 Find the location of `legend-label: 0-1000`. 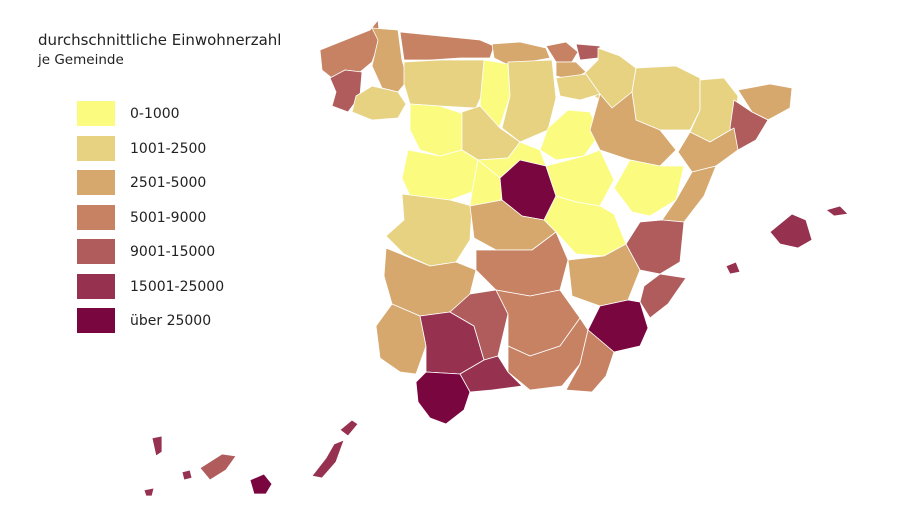

legend-label: 0-1000 is located at coordinates (155, 114).